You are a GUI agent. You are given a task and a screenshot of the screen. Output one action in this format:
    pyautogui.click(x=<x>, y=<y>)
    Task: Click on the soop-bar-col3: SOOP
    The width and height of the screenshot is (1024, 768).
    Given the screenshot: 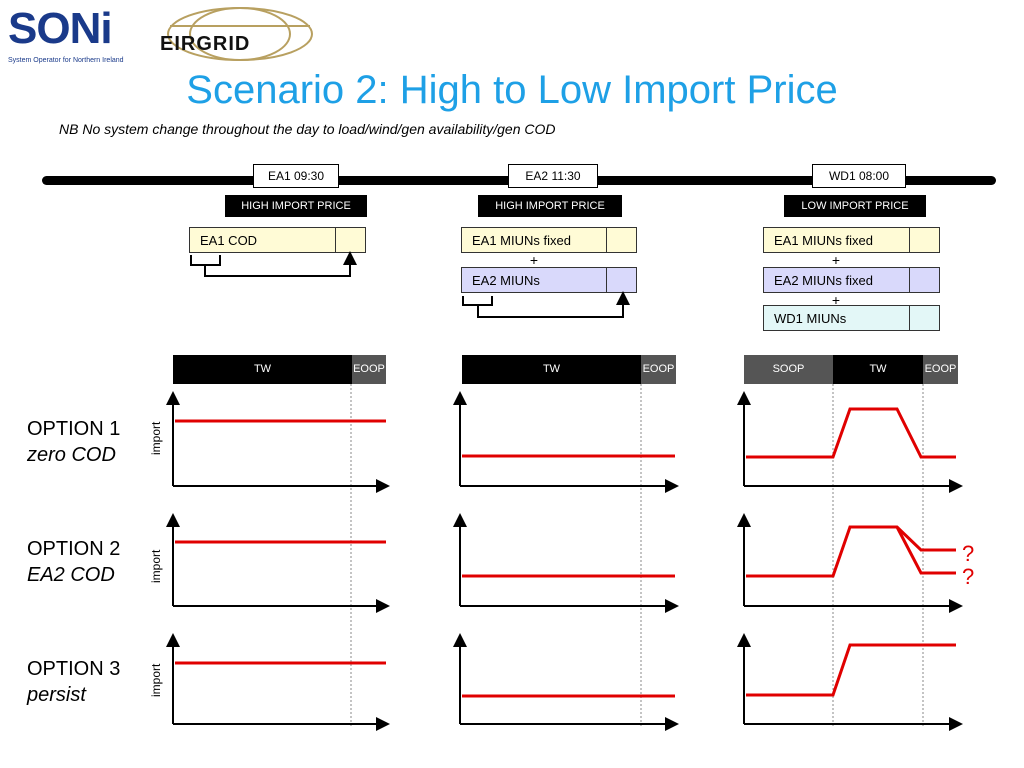 What is the action you would take?
    pyautogui.click(x=788, y=369)
    